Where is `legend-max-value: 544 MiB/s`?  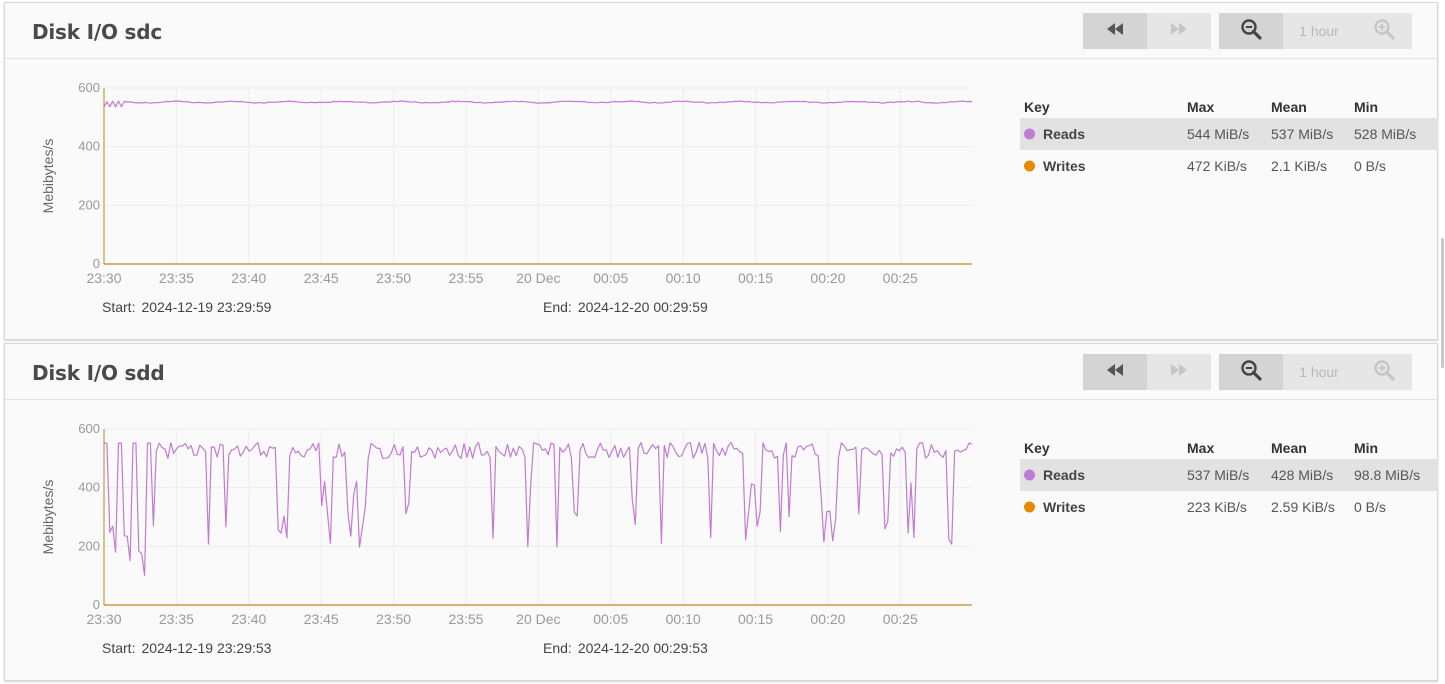
legend-max-value: 544 MiB/s is located at coordinates (1218, 134).